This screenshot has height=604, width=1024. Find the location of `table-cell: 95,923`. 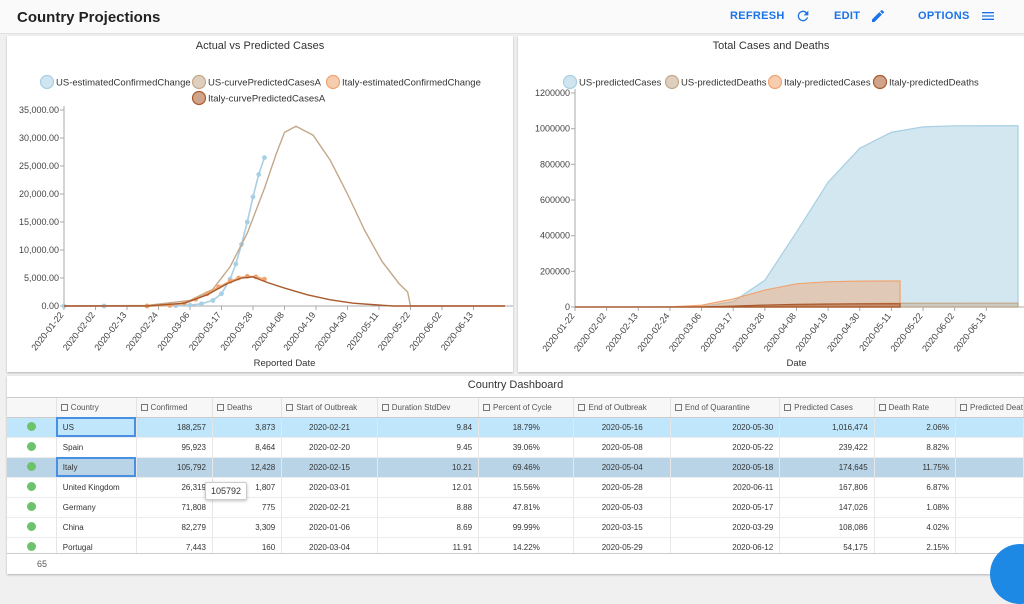

table-cell: 95,923 is located at coordinates (174, 447).